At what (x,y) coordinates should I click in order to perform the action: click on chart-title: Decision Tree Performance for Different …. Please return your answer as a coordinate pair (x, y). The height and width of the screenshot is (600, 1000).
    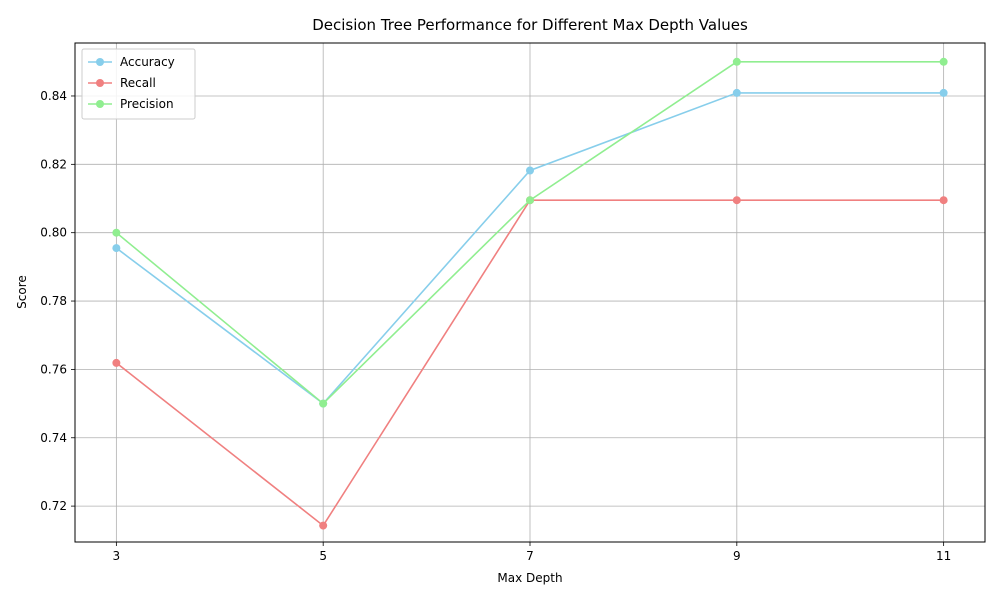
    Looking at the image, I should click on (530, 25).